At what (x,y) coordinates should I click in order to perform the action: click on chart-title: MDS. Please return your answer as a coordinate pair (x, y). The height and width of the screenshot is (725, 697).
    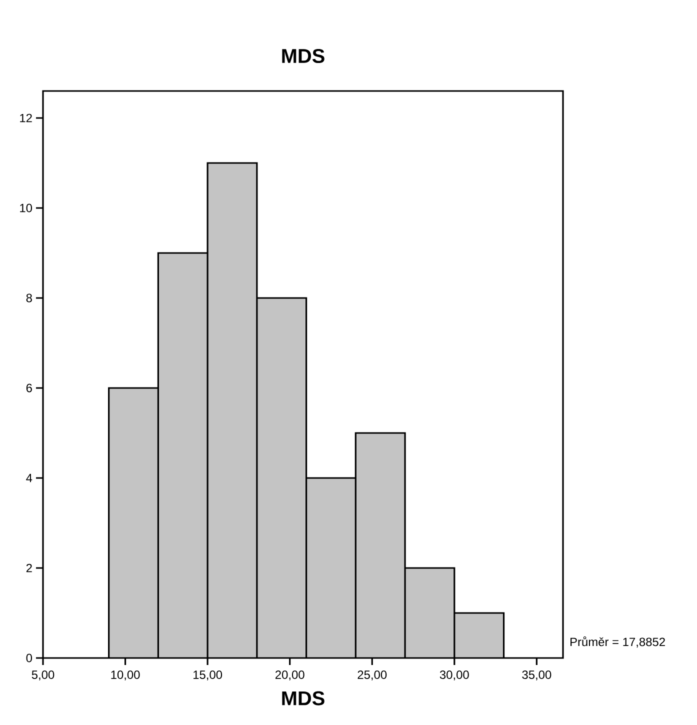
    Looking at the image, I should click on (303, 56).